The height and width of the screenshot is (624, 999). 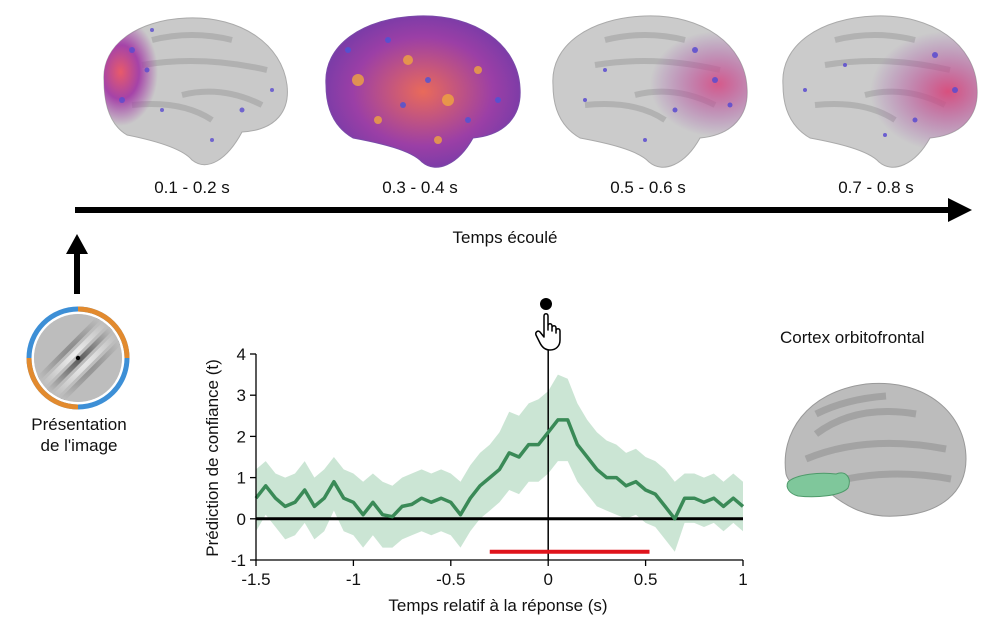 I want to click on time-window-label-3: 0.5 - 0.6 s, so click(x=648, y=187).